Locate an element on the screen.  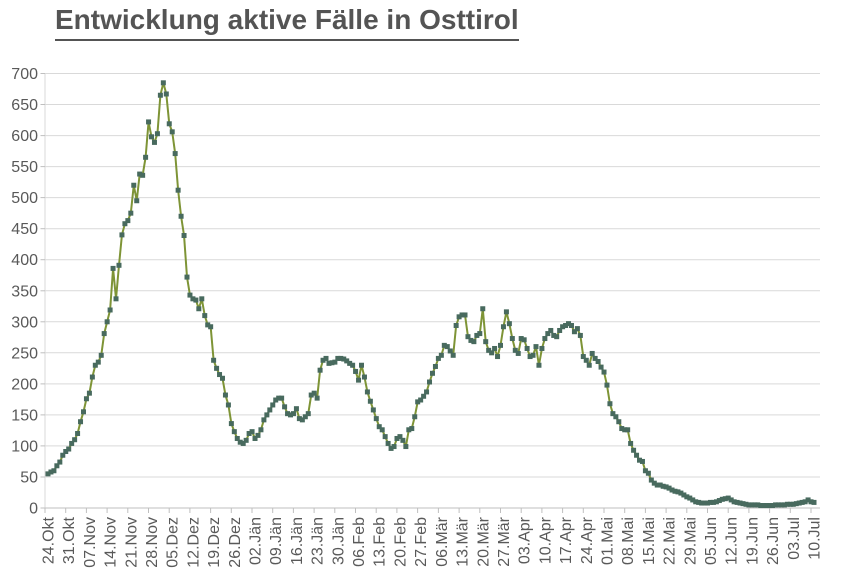
svg-text: 05.Jun is located at coordinates (711, 541).